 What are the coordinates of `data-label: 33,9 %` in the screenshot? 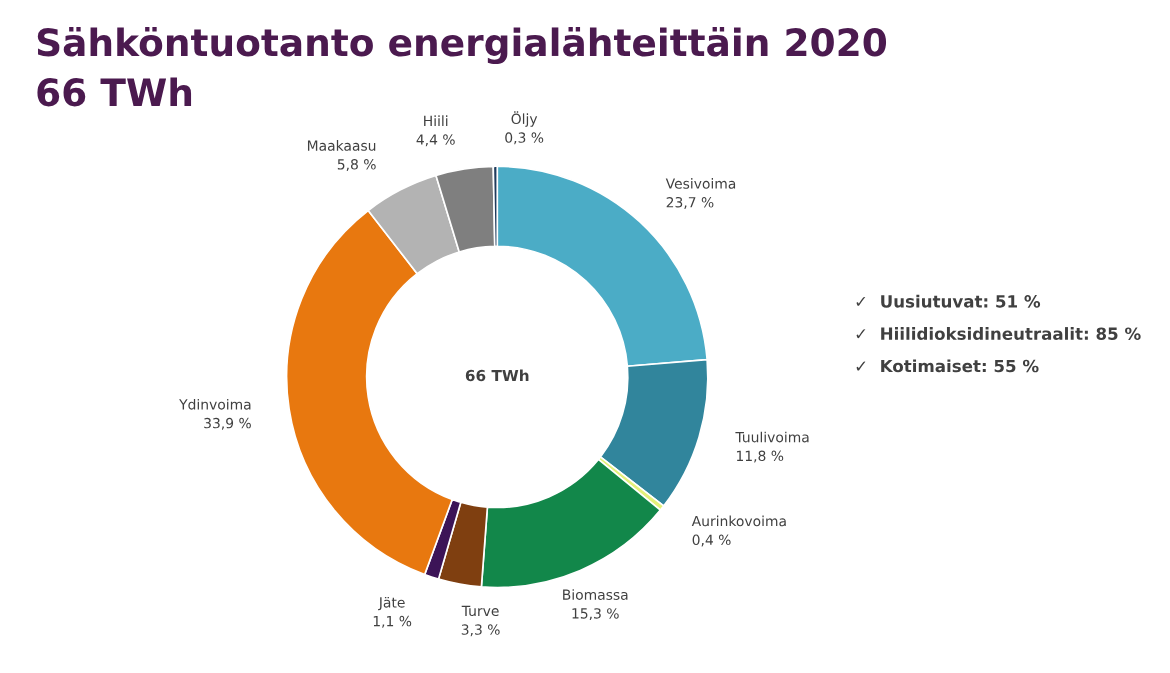 It's located at (227, 423).